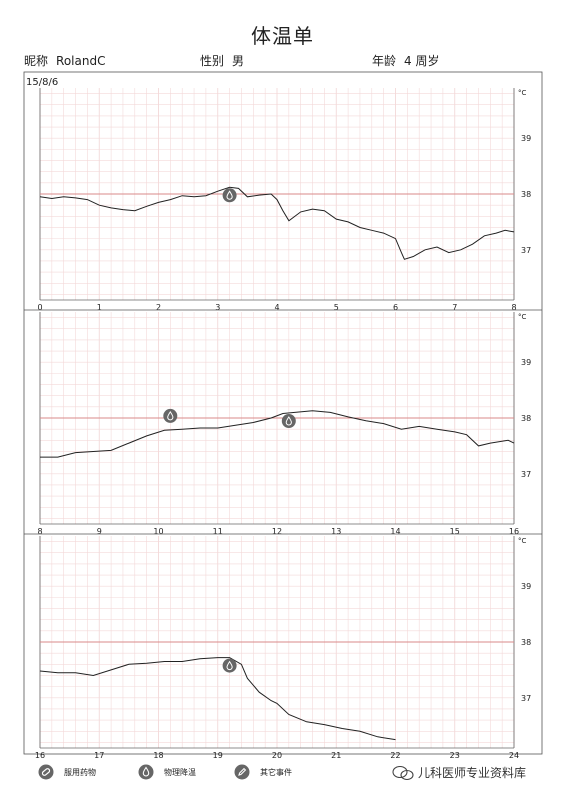  Describe the element at coordinates (99, 531) in the screenshot. I see `x-tick-label: 9` at that location.